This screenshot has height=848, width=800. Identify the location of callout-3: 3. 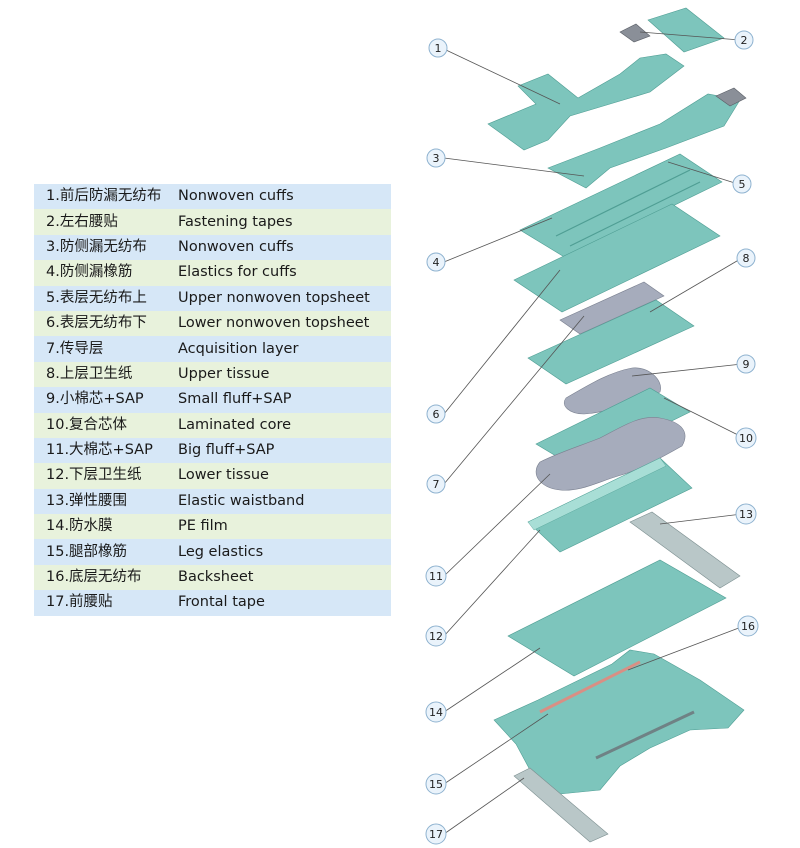
(436, 158).